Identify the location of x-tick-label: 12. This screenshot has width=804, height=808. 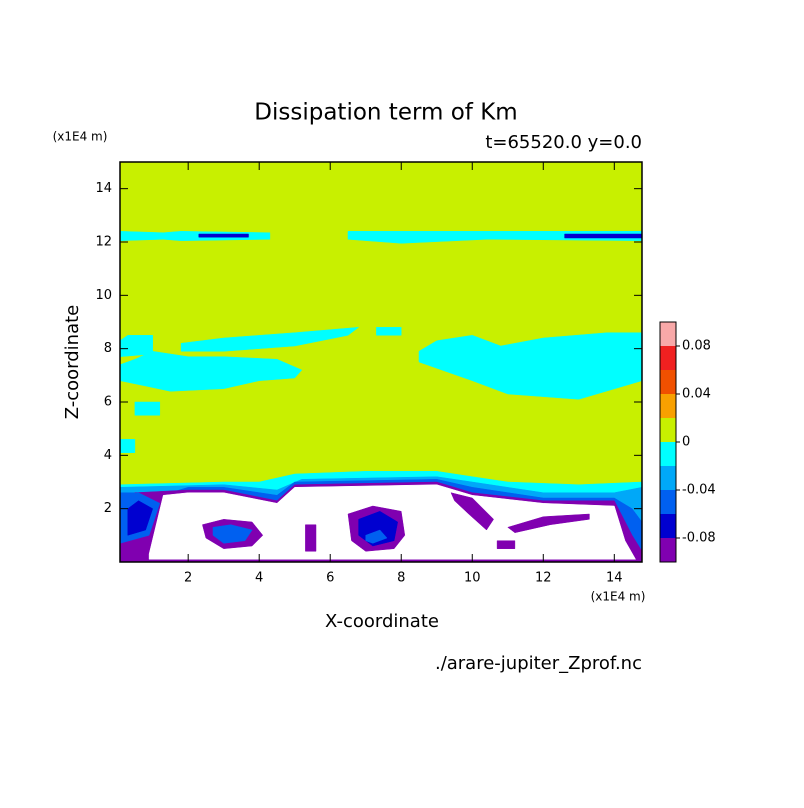
(543, 578).